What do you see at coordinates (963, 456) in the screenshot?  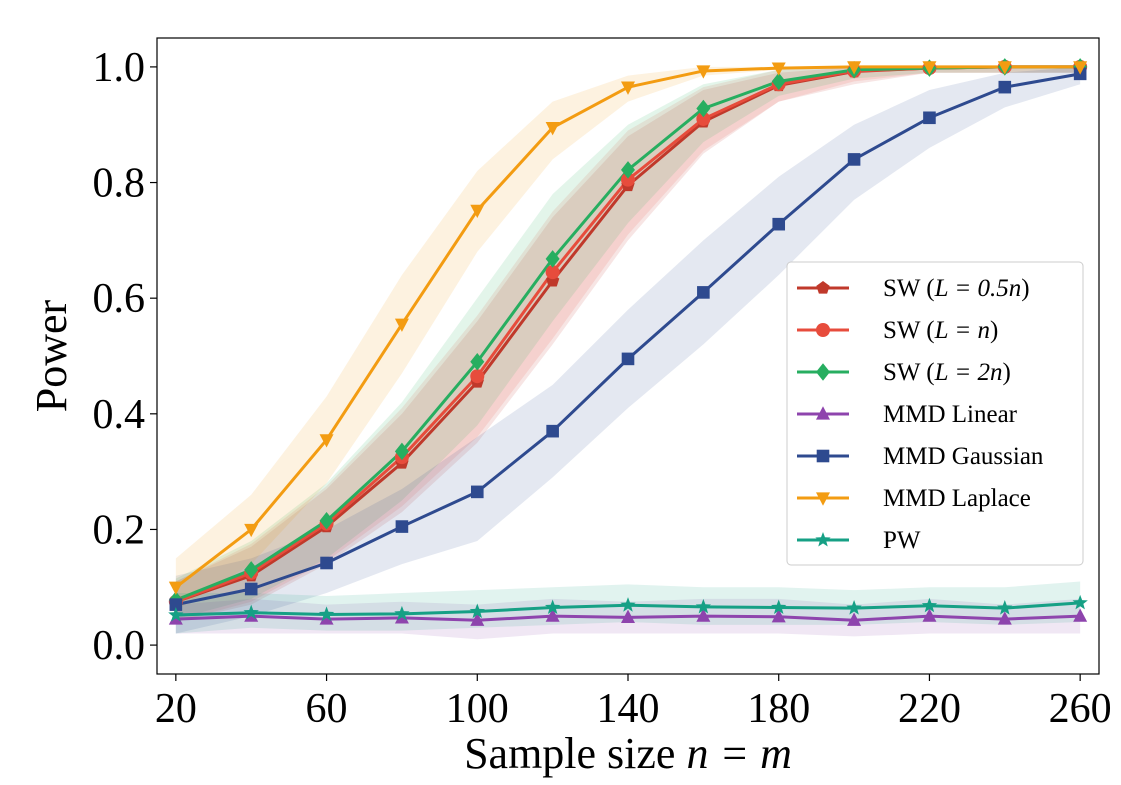 I see `legend-label-mmd-gaussian: MMD Gaussian` at bounding box center [963, 456].